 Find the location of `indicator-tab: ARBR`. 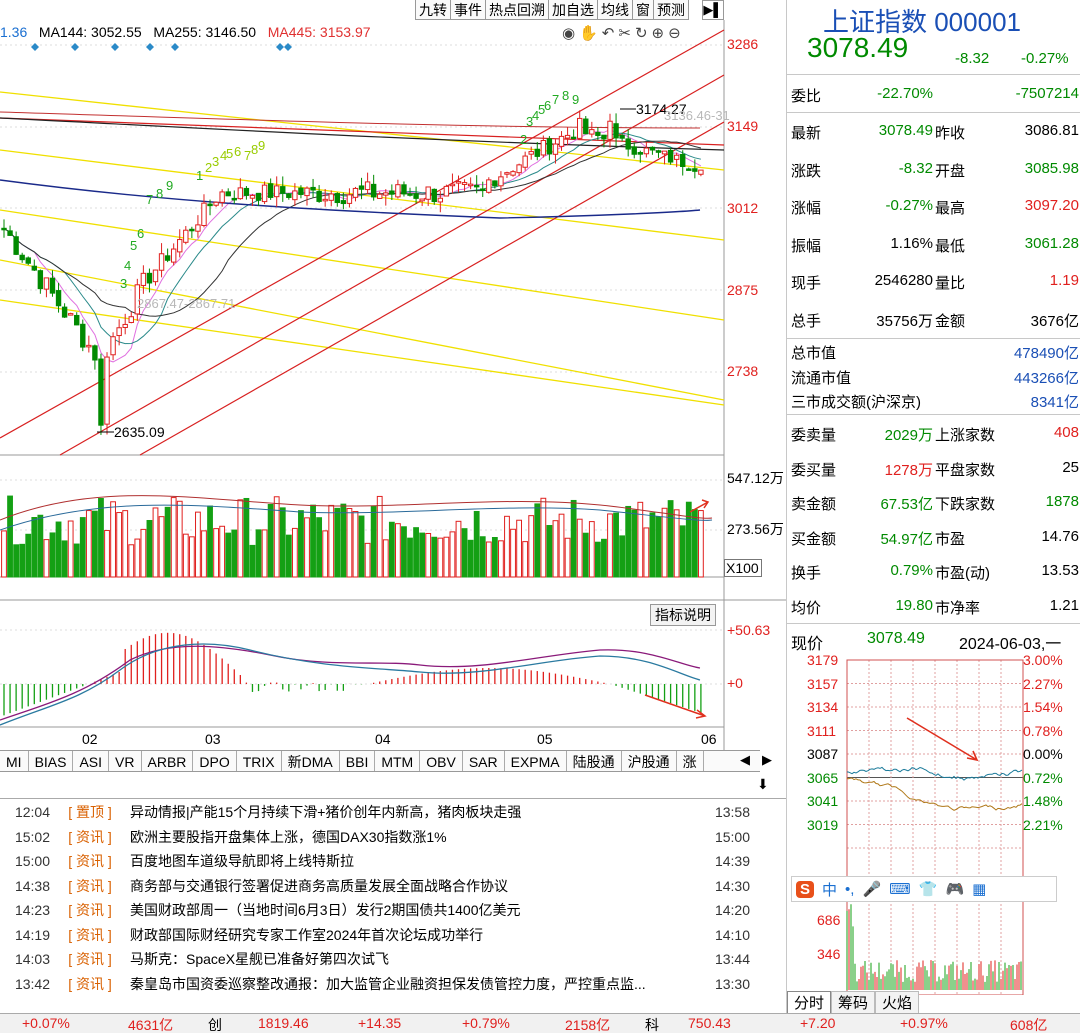

indicator-tab: ARBR is located at coordinates (168, 761).